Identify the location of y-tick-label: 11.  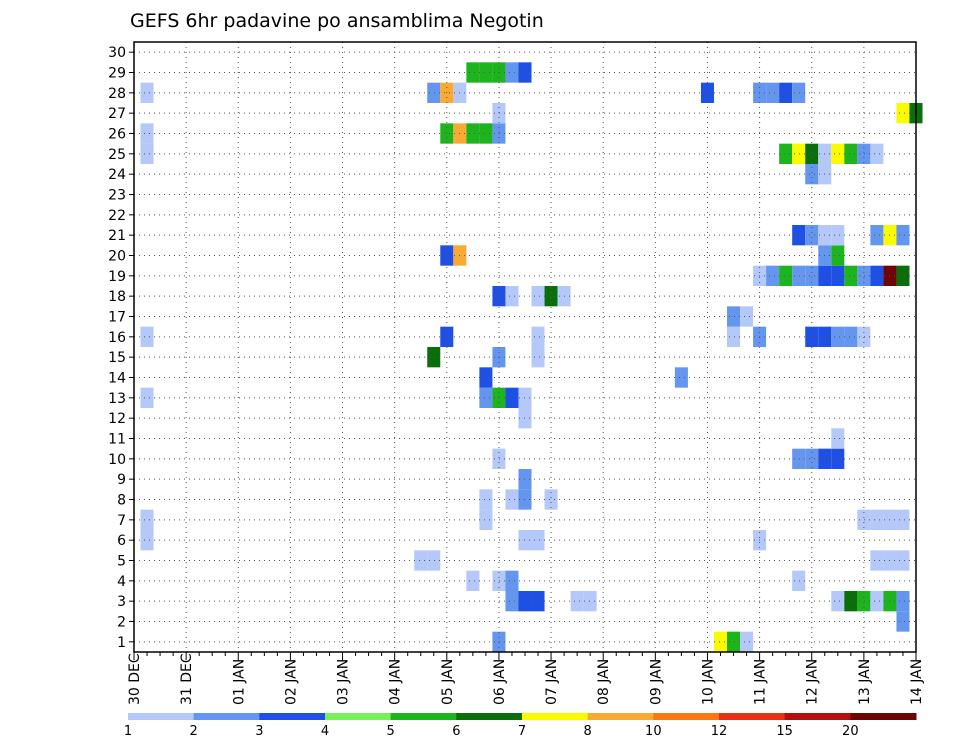
(117, 440).